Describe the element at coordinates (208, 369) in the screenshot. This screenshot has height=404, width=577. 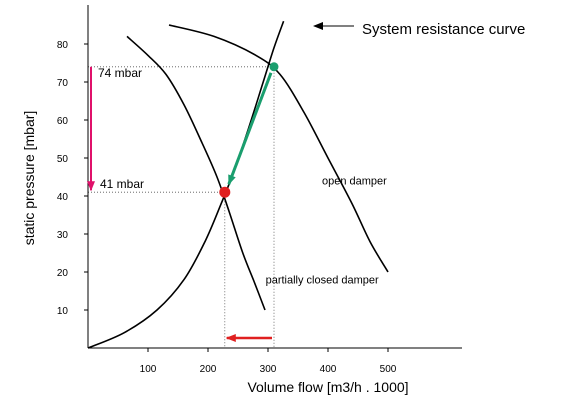
I see `x-tick-label: 200` at that location.